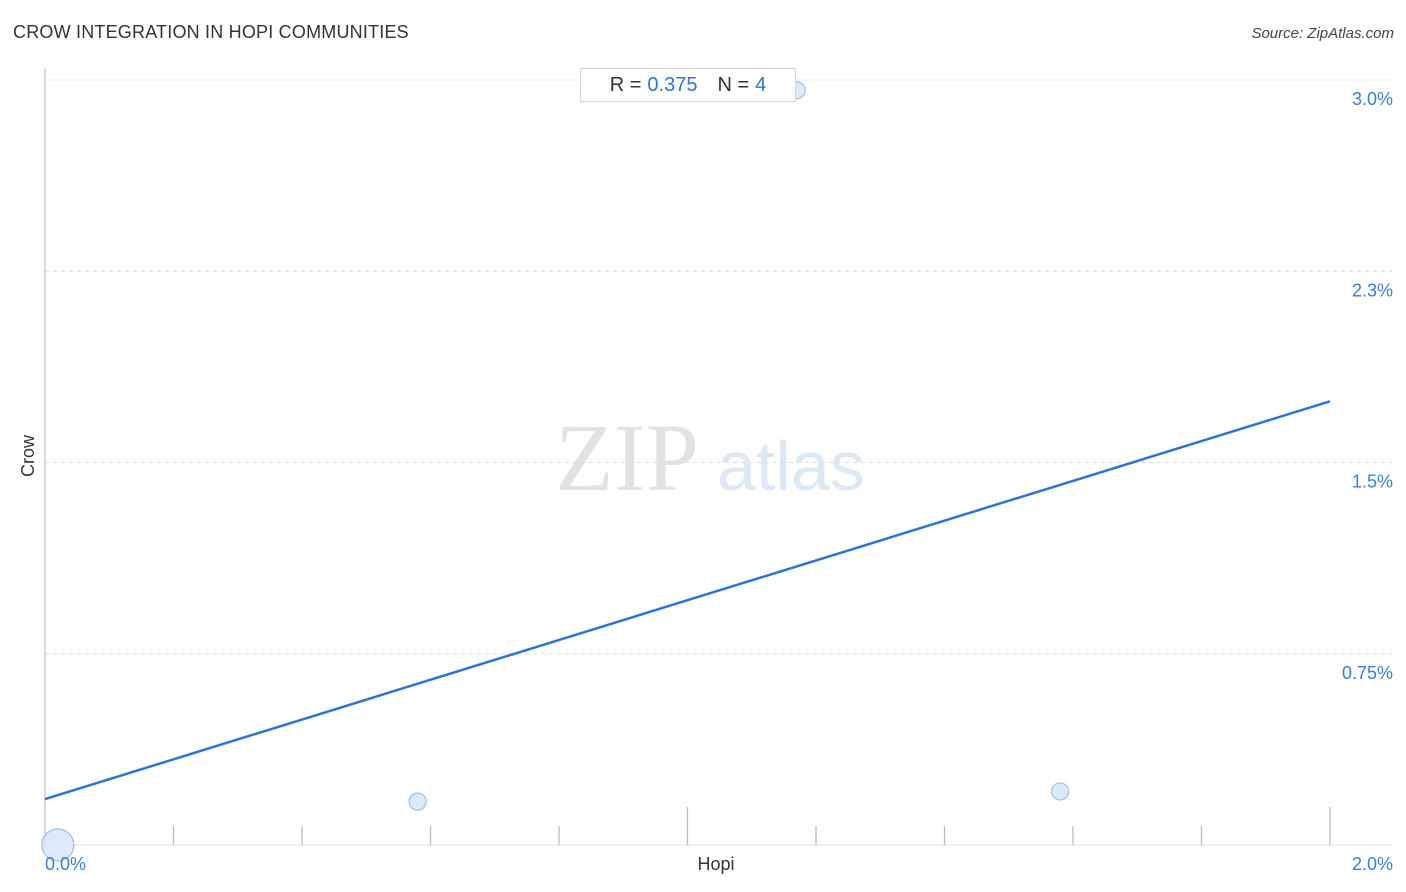  What do you see at coordinates (1372, 99) in the screenshot?
I see `y-tick-label-3: 3.0%` at bounding box center [1372, 99].